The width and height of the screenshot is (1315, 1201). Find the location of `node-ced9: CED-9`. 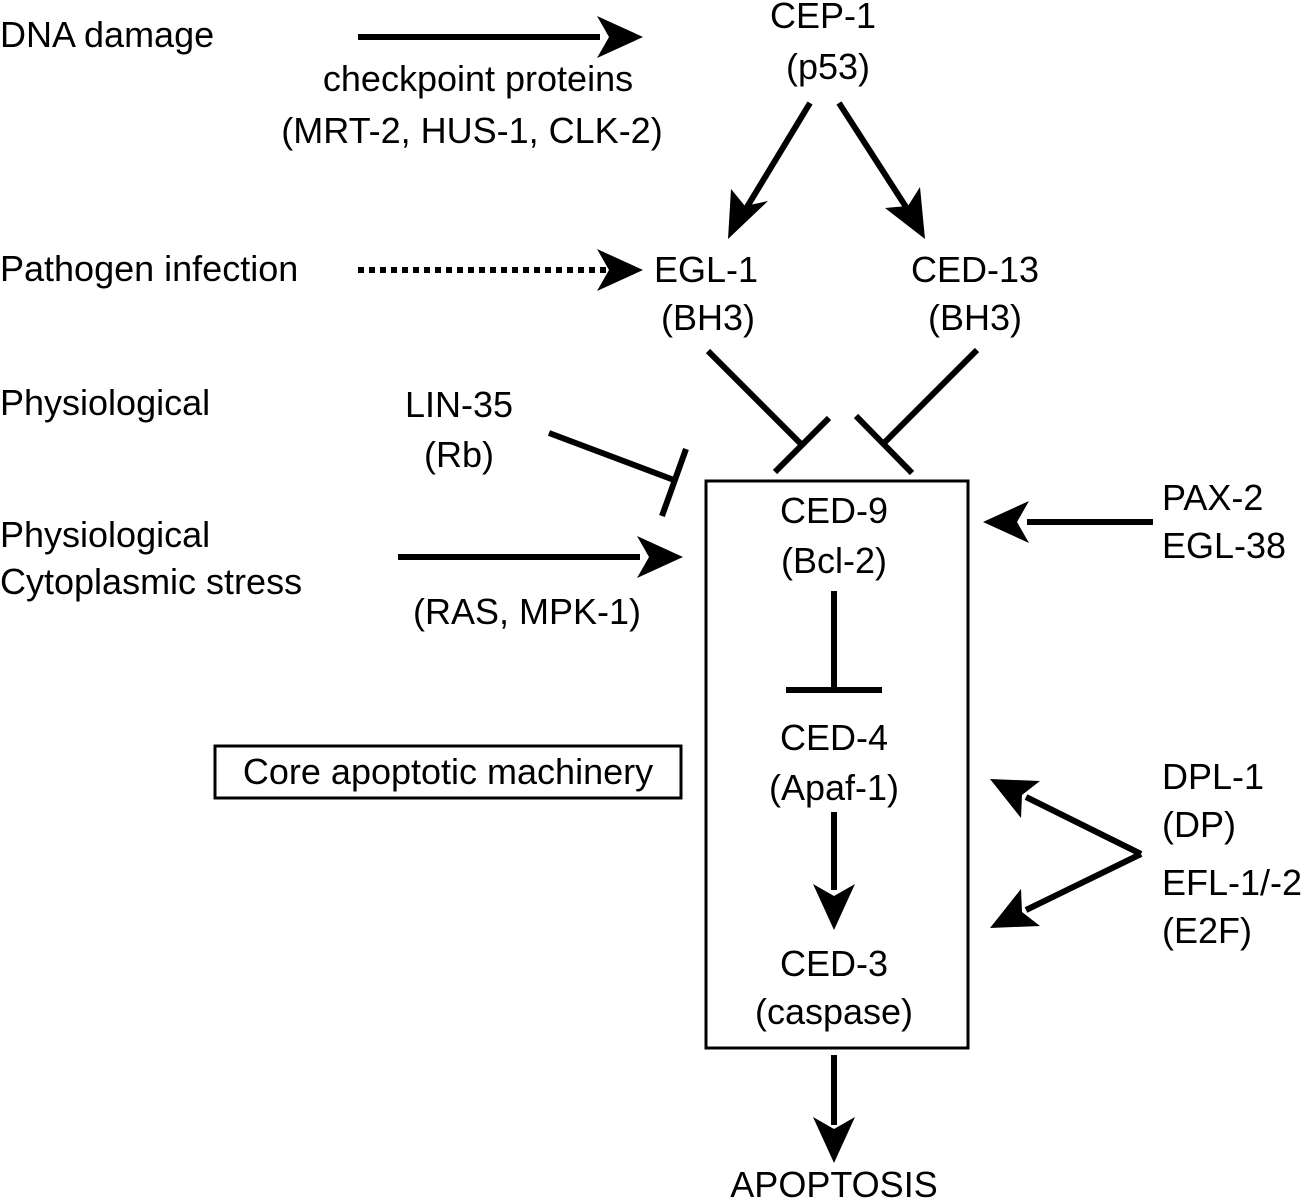

node-ced9: CED-9 is located at coordinates (834, 510).